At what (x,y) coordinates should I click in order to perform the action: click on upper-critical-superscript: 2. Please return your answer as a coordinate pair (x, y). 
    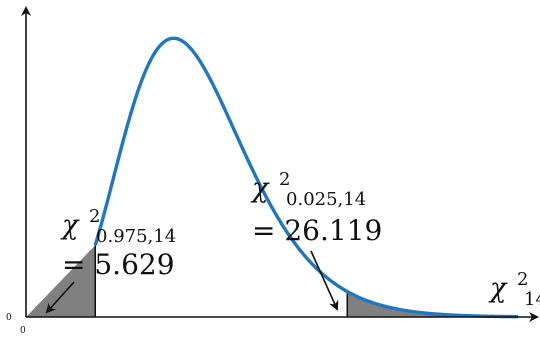
    Looking at the image, I should click on (284, 179).